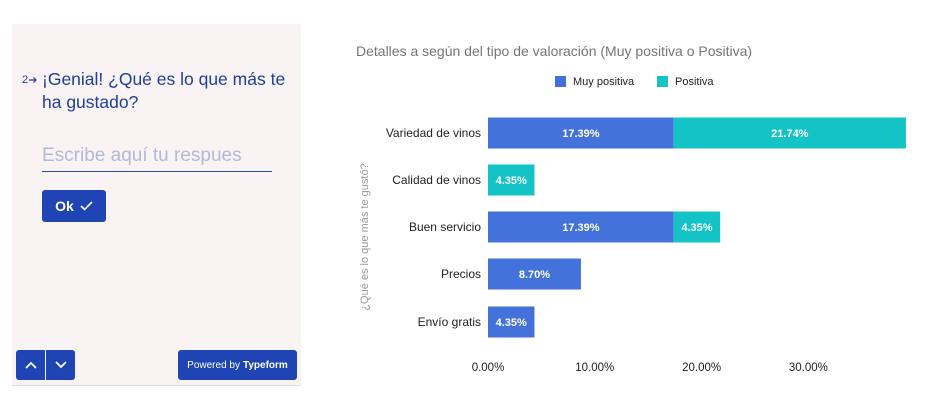 This screenshot has width=931, height=409. I want to click on x-tick-label-3: 30.00%, so click(808, 368).